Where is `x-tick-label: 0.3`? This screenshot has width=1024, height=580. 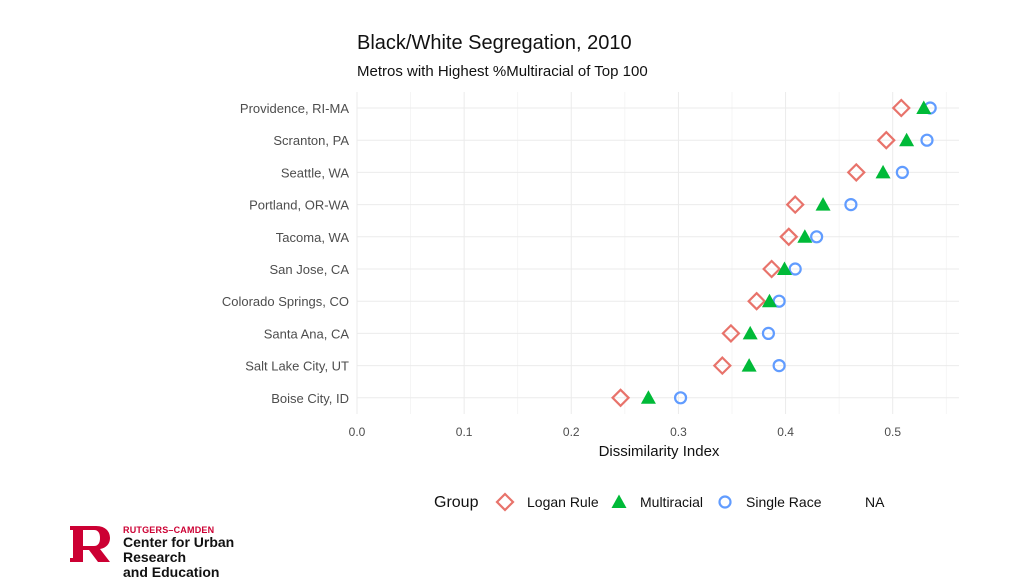
x-tick-label: 0.3 is located at coordinates (678, 432).